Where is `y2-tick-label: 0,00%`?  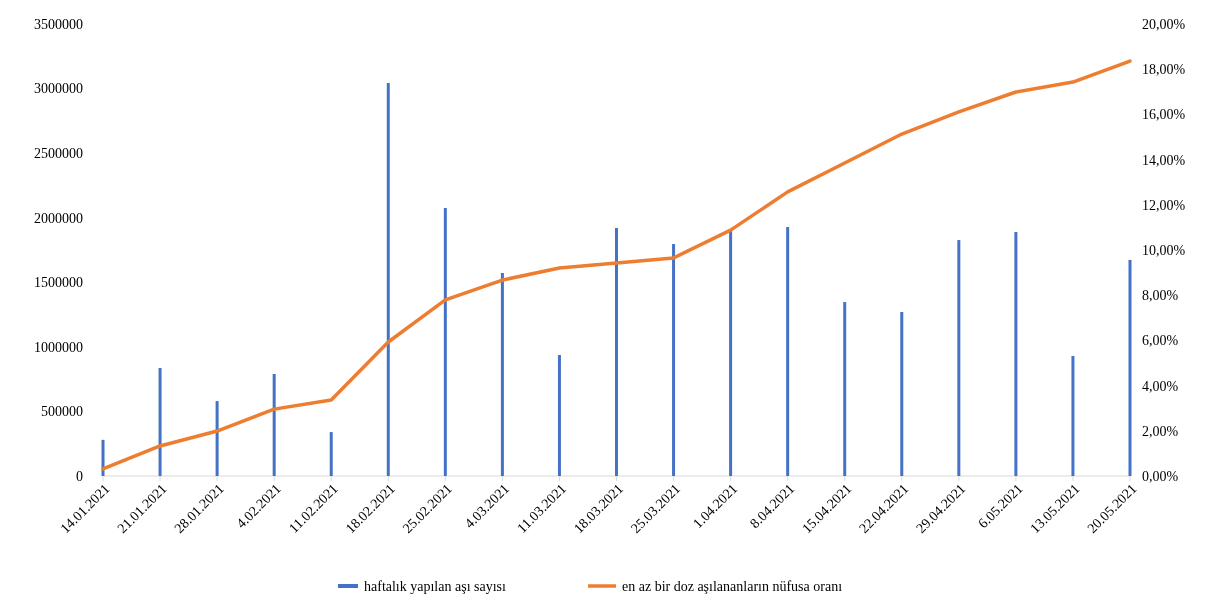 y2-tick-label: 0,00% is located at coordinates (1160, 476).